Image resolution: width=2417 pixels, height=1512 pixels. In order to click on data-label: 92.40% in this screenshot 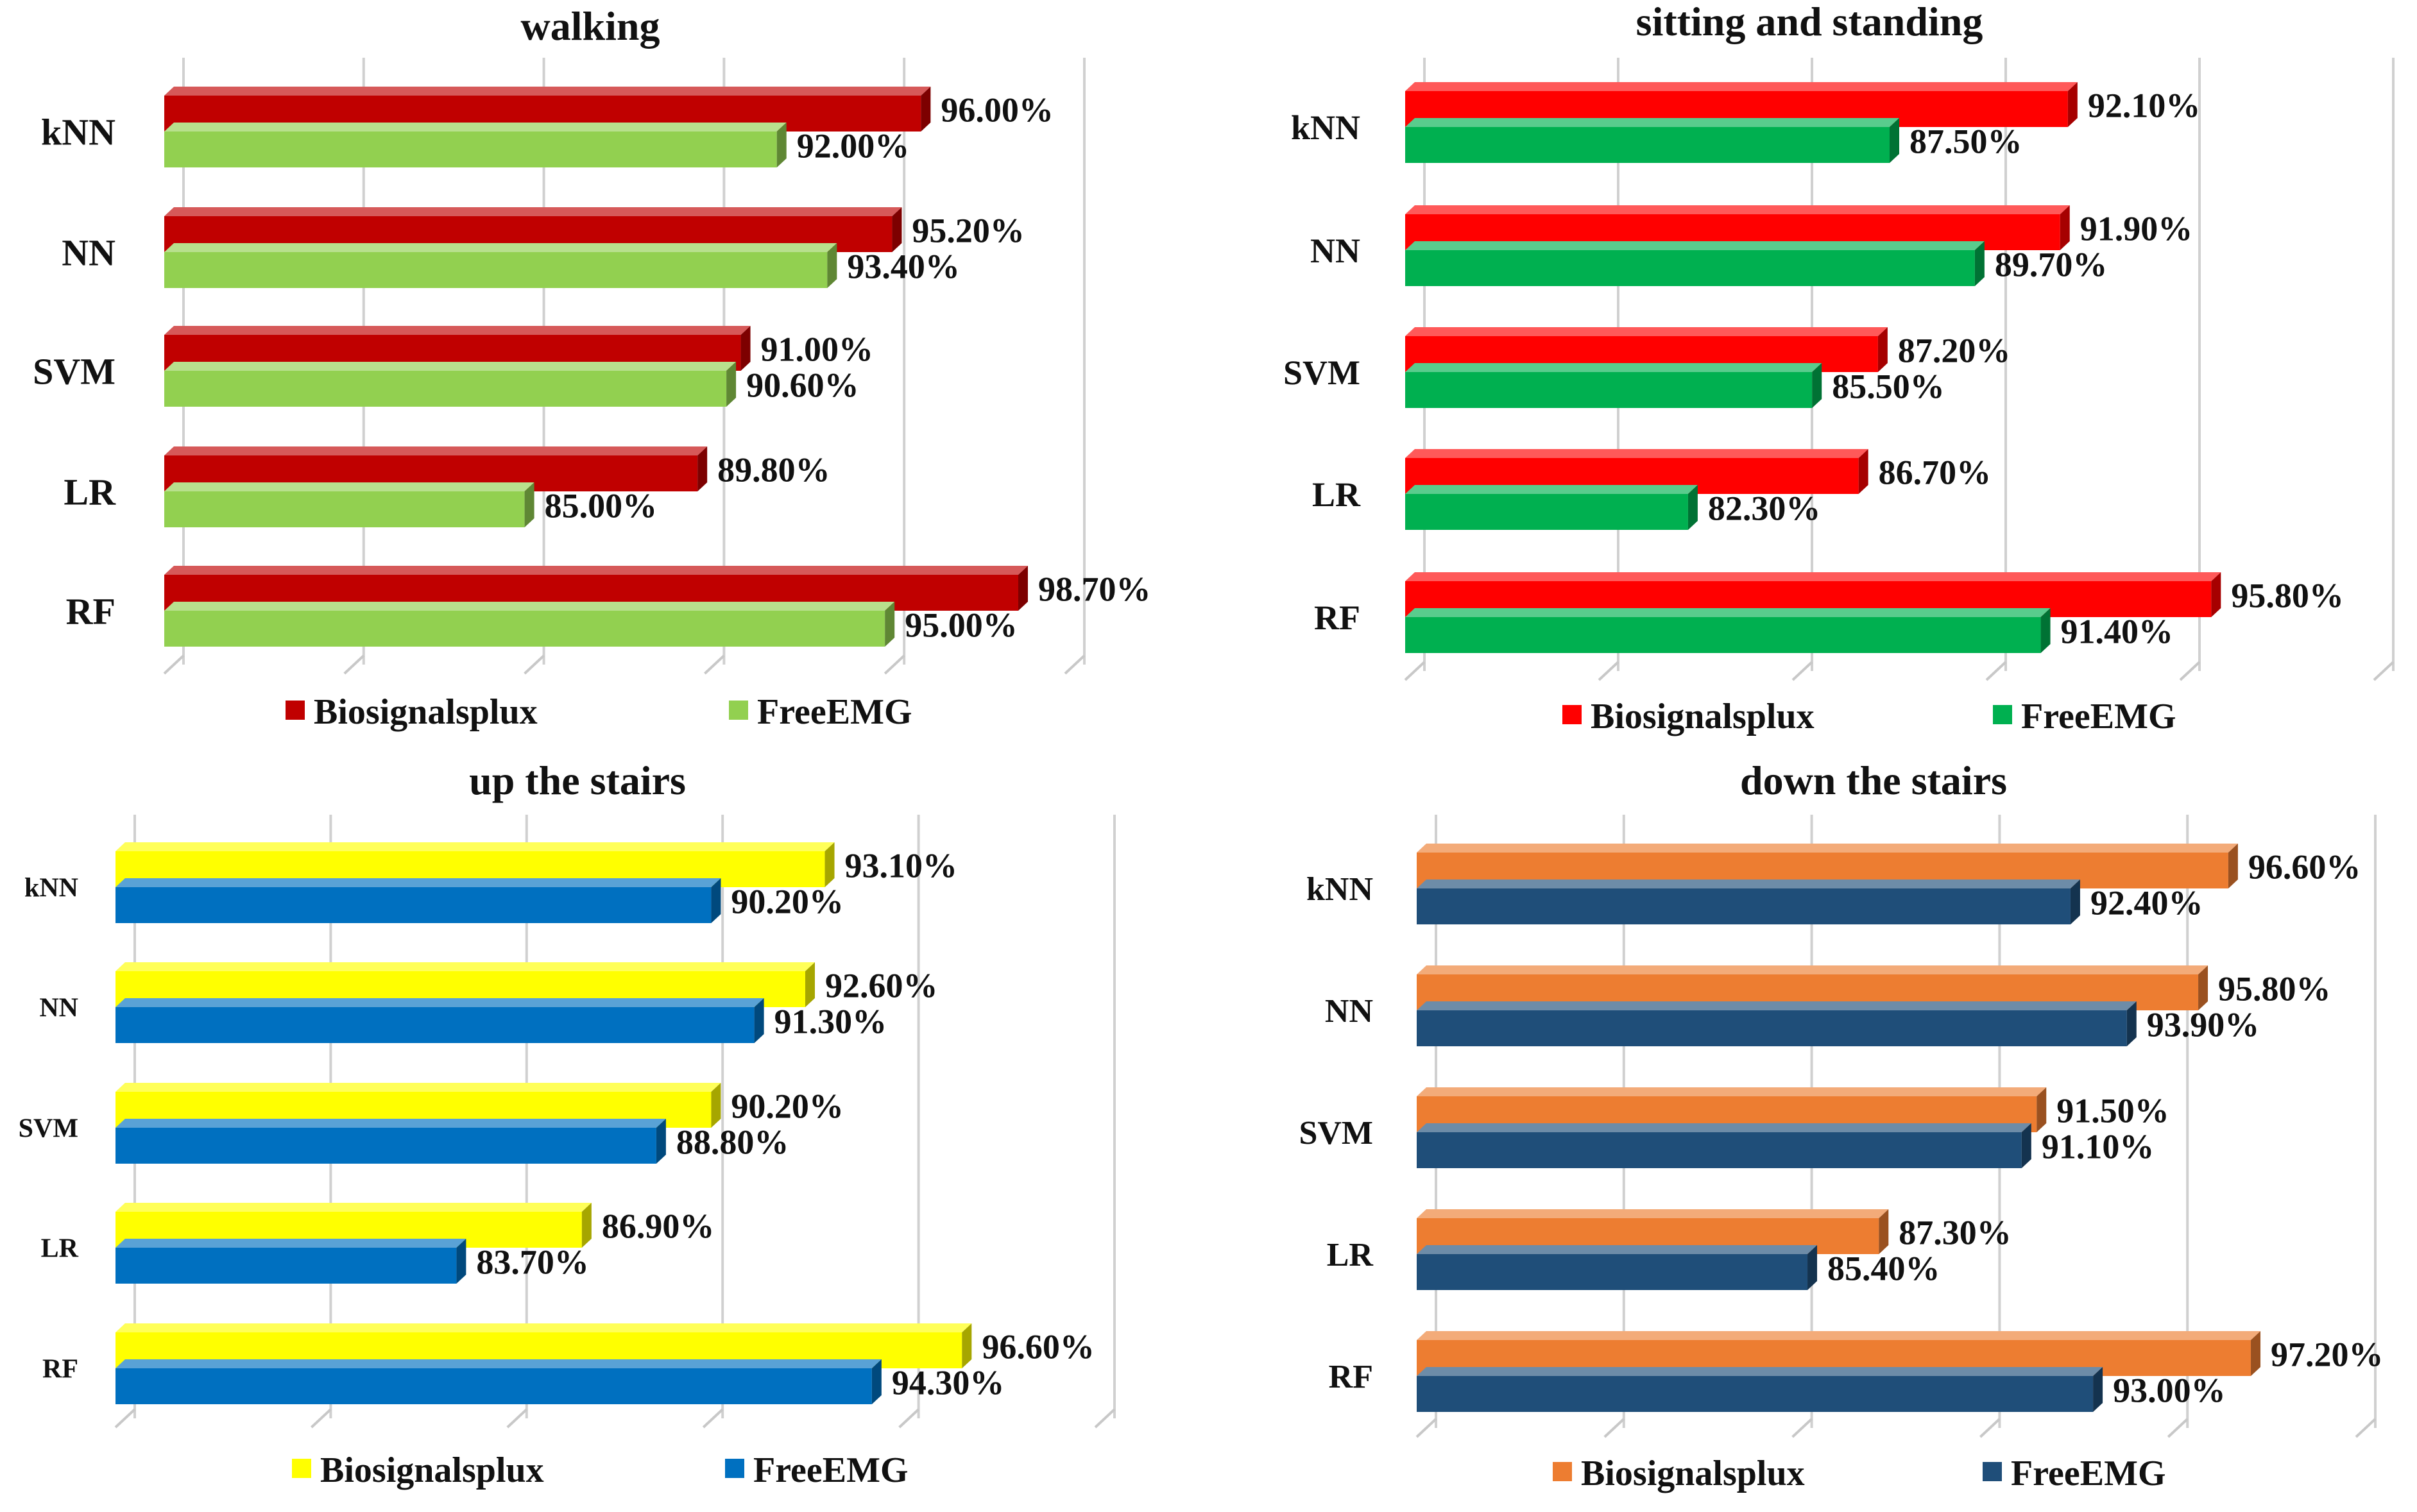, I will do `click(2146, 902)`.